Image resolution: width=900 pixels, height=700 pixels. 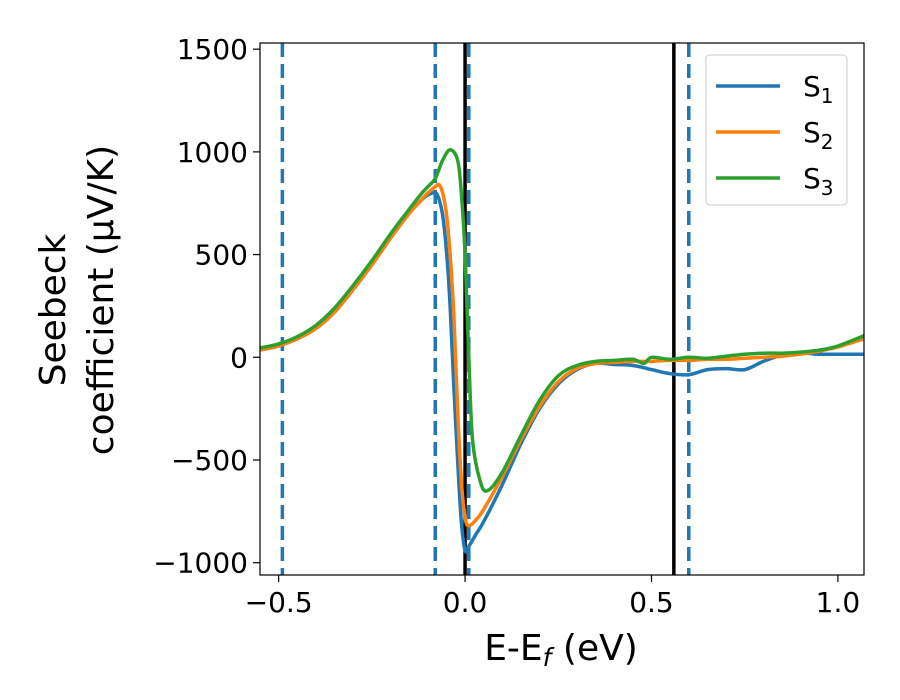 I want to click on legend-label-s2: S2, so click(x=818, y=135).